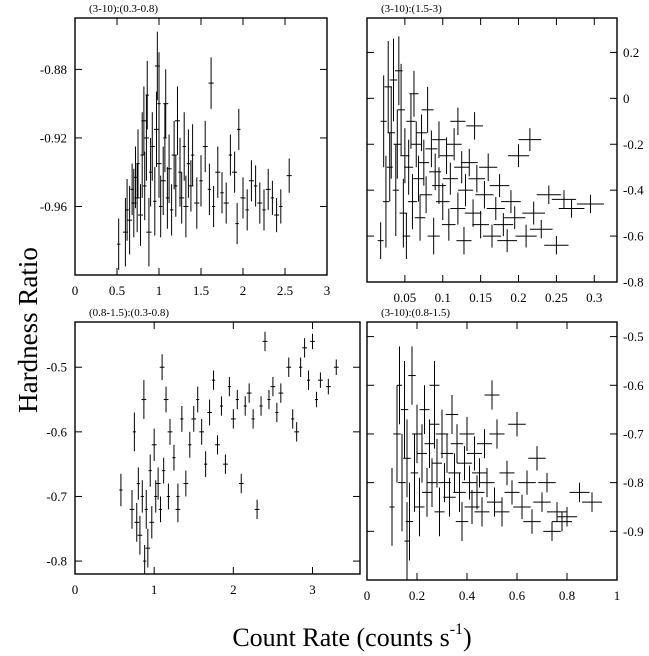 Image resolution: width=649 pixels, height=656 pixels. I want to click on y-tick-label: -0.8, so click(56, 561).